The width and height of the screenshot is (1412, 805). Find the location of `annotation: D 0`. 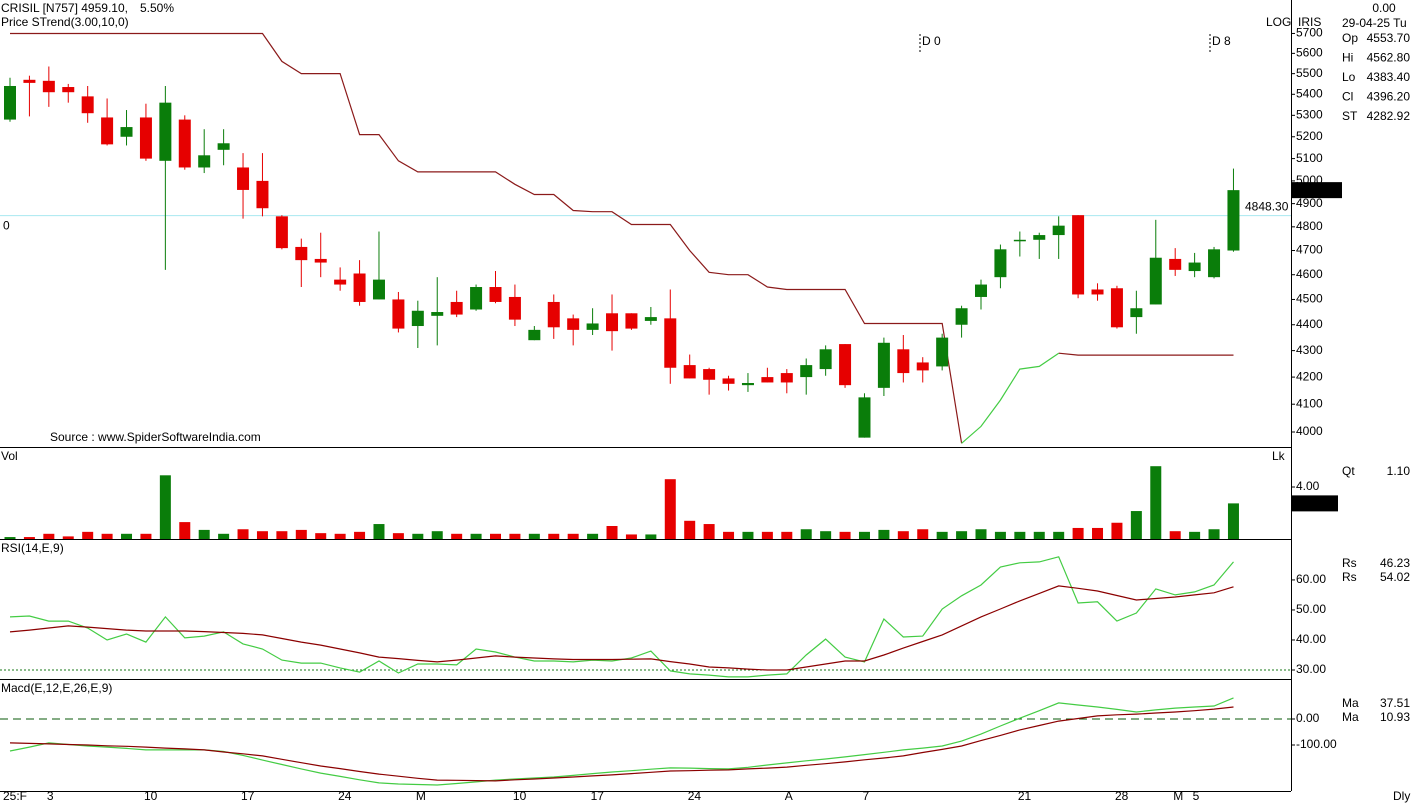

annotation: D 0 is located at coordinates (931, 41).